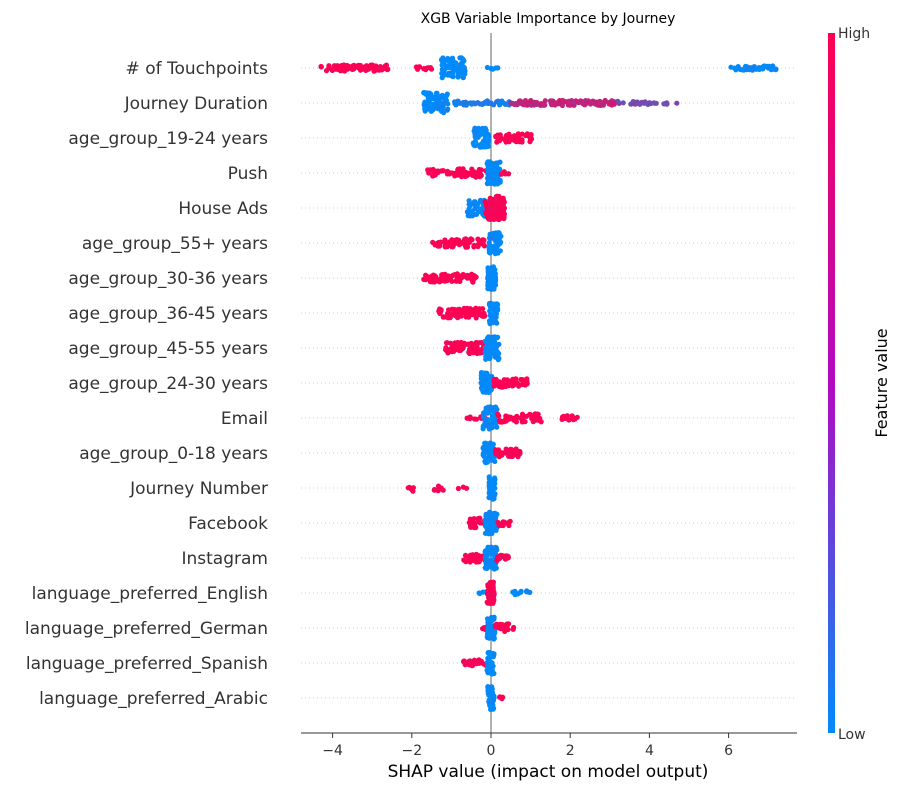  I want to click on feature-label: age_group_19-24 years, so click(168, 139).